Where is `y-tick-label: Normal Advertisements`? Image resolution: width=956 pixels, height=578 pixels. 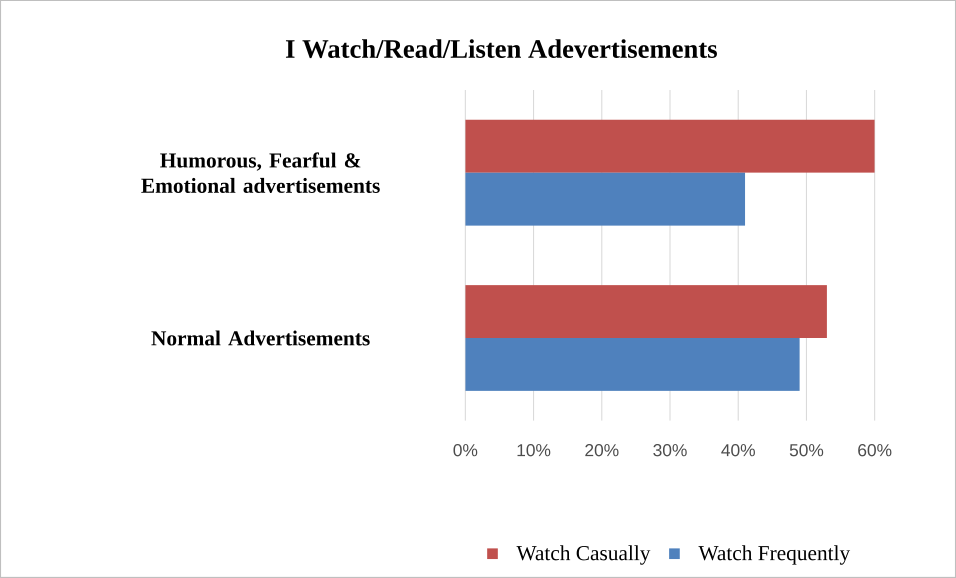
y-tick-label: Normal Advertisements is located at coordinates (260, 338).